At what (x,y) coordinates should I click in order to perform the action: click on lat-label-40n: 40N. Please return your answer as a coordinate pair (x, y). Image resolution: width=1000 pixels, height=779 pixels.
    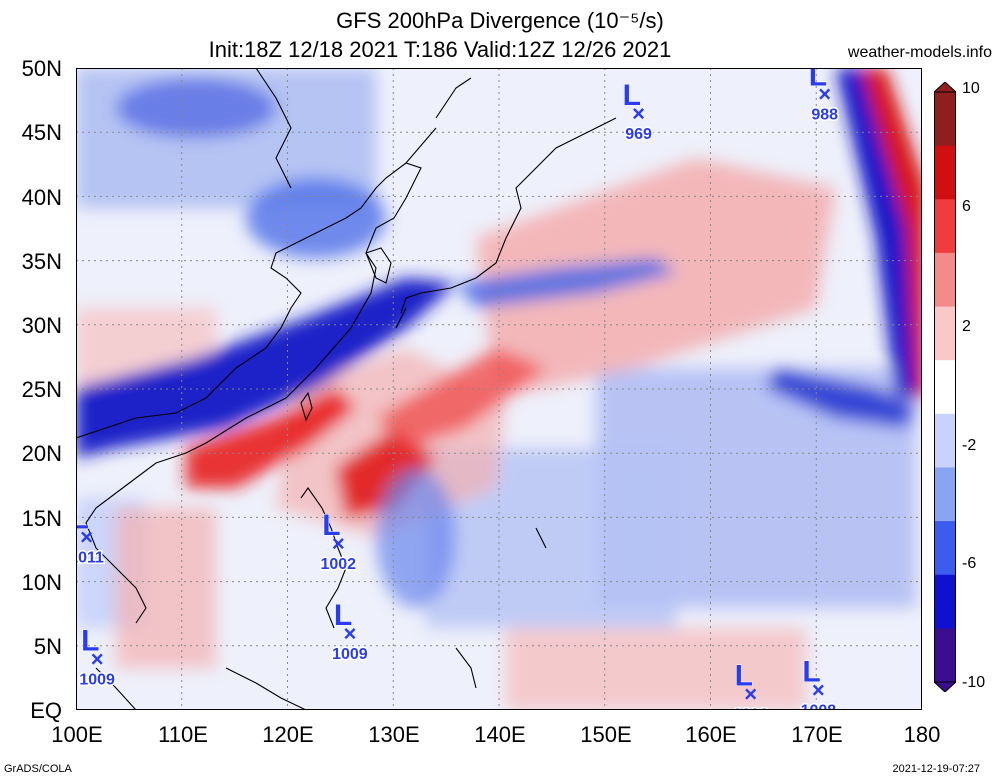
    Looking at the image, I should click on (41, 197).